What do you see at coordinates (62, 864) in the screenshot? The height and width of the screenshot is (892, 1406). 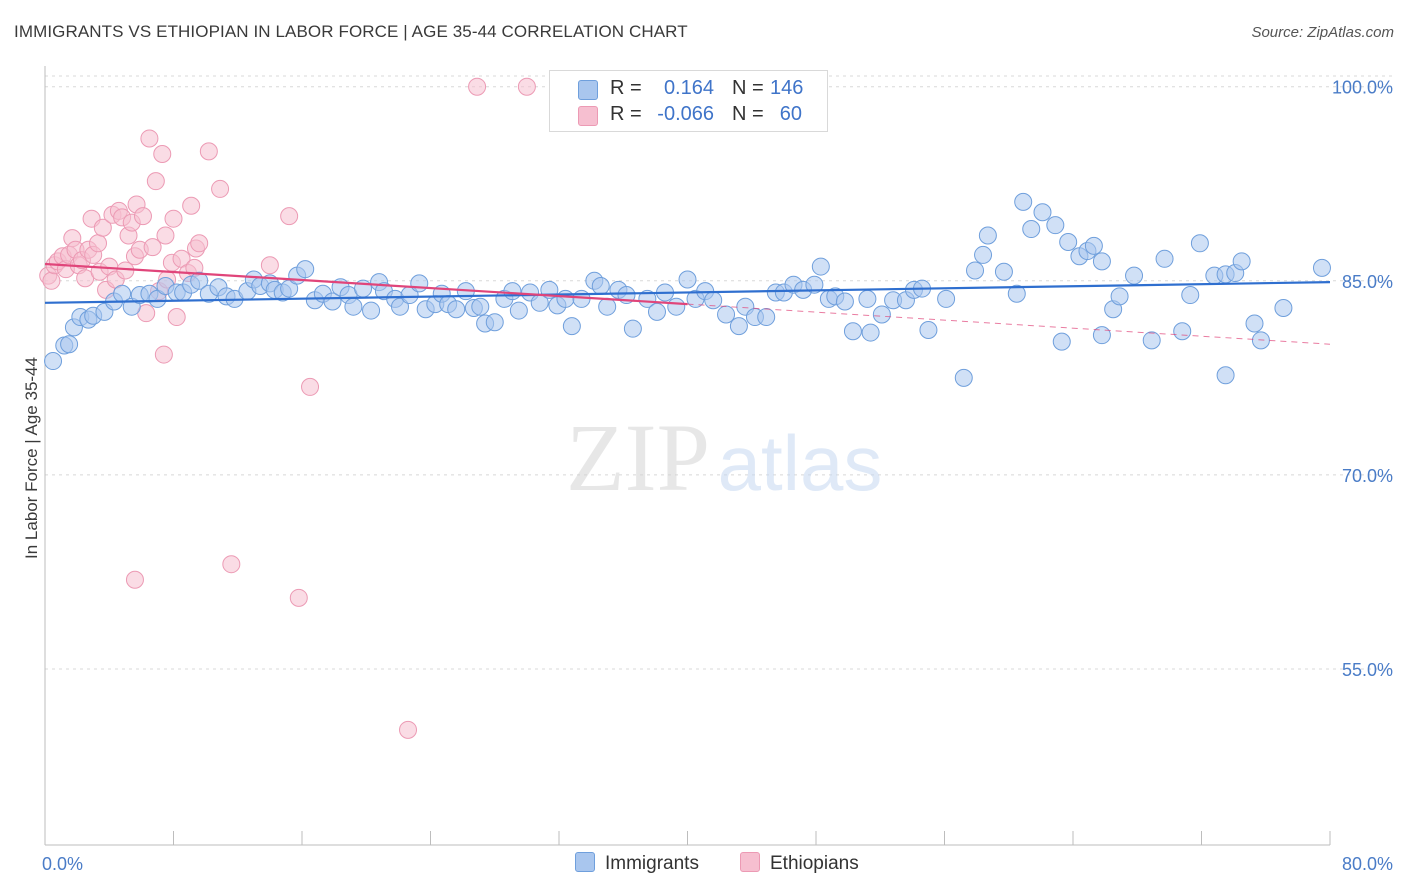 I see `x-tick-label: 0.0%` at bounding box center [62, 864].